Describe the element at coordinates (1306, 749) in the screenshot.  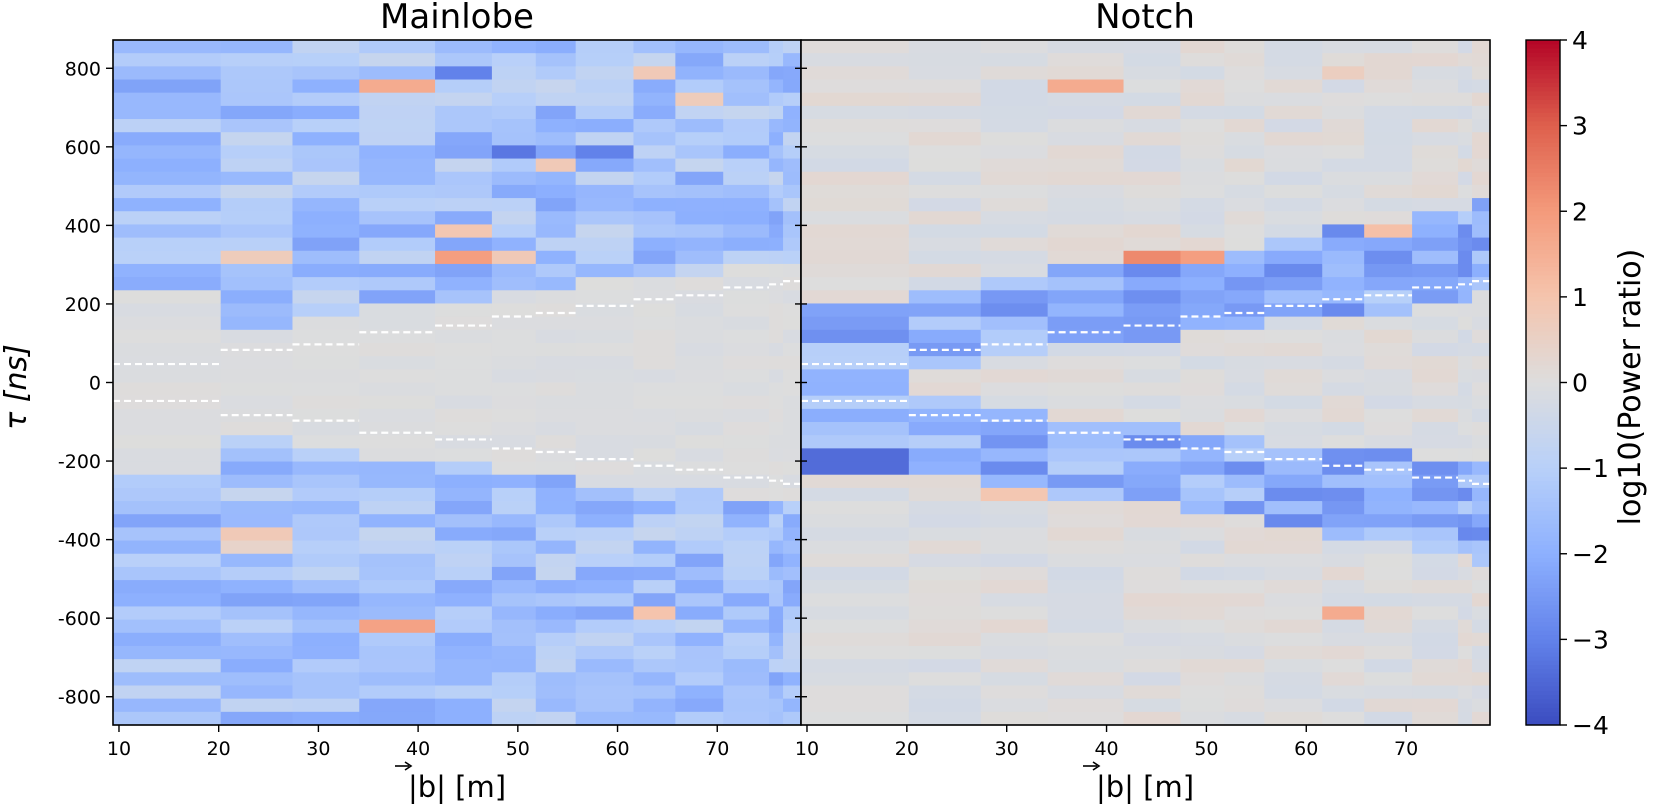
I see `x-tick-label: 60` at that location.